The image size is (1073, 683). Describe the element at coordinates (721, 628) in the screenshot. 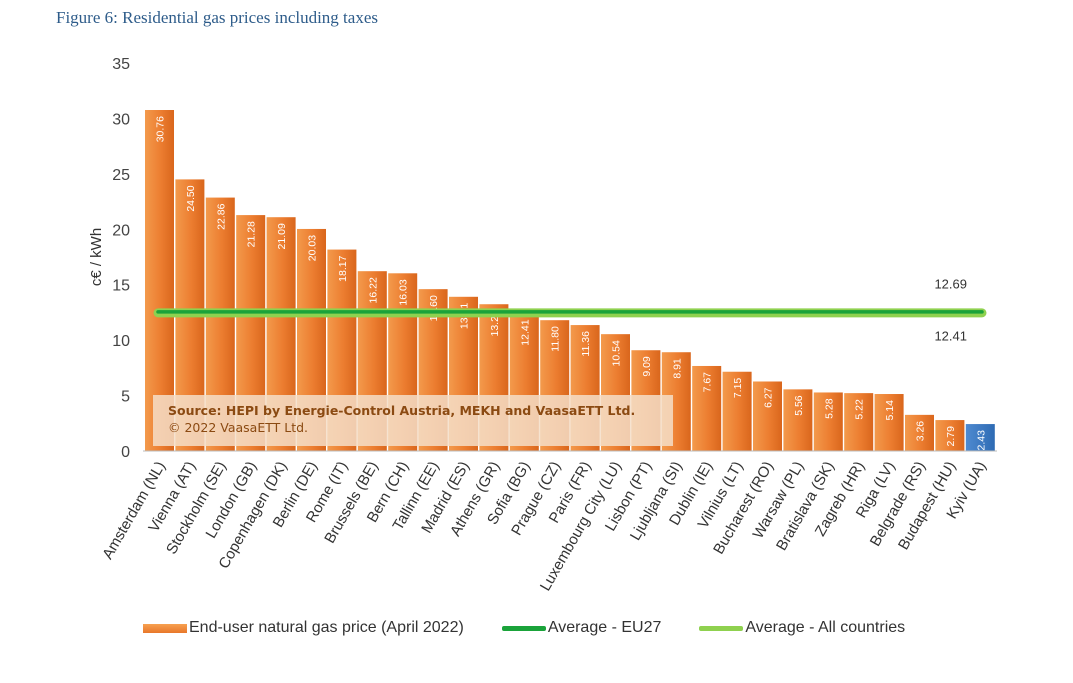

I see `legend-swatch-all` at that location.